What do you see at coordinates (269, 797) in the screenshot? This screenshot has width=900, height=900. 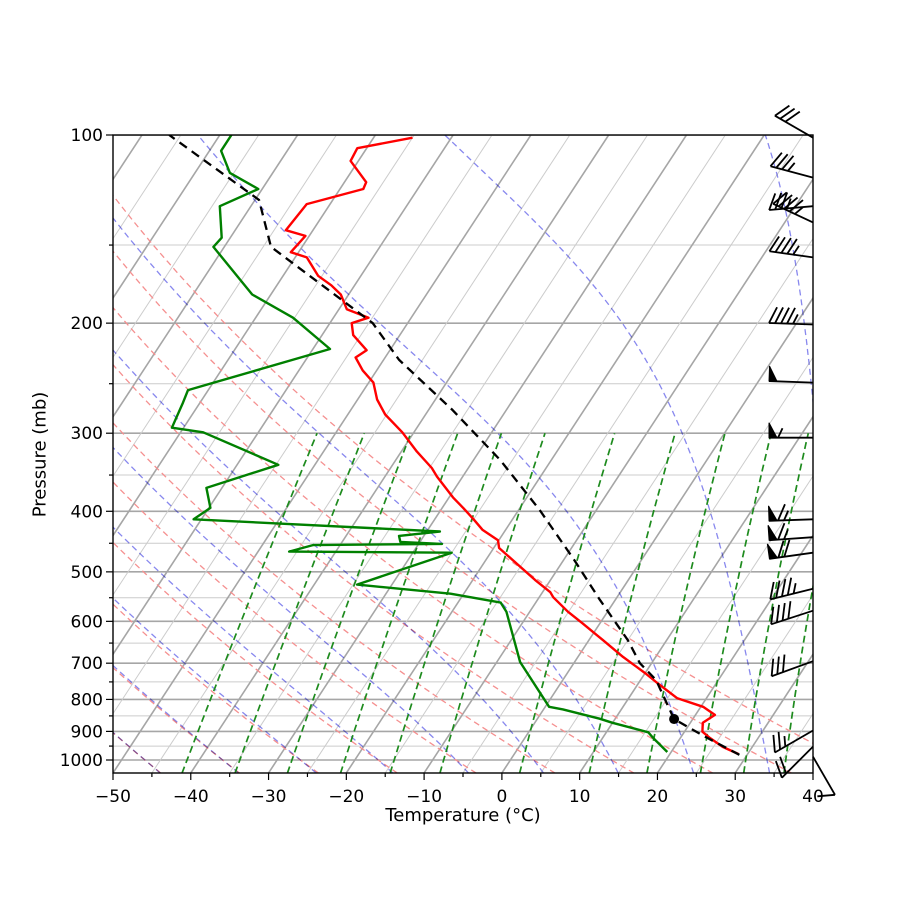 I see `svg-text: −30` at bounding box center [269, 797].